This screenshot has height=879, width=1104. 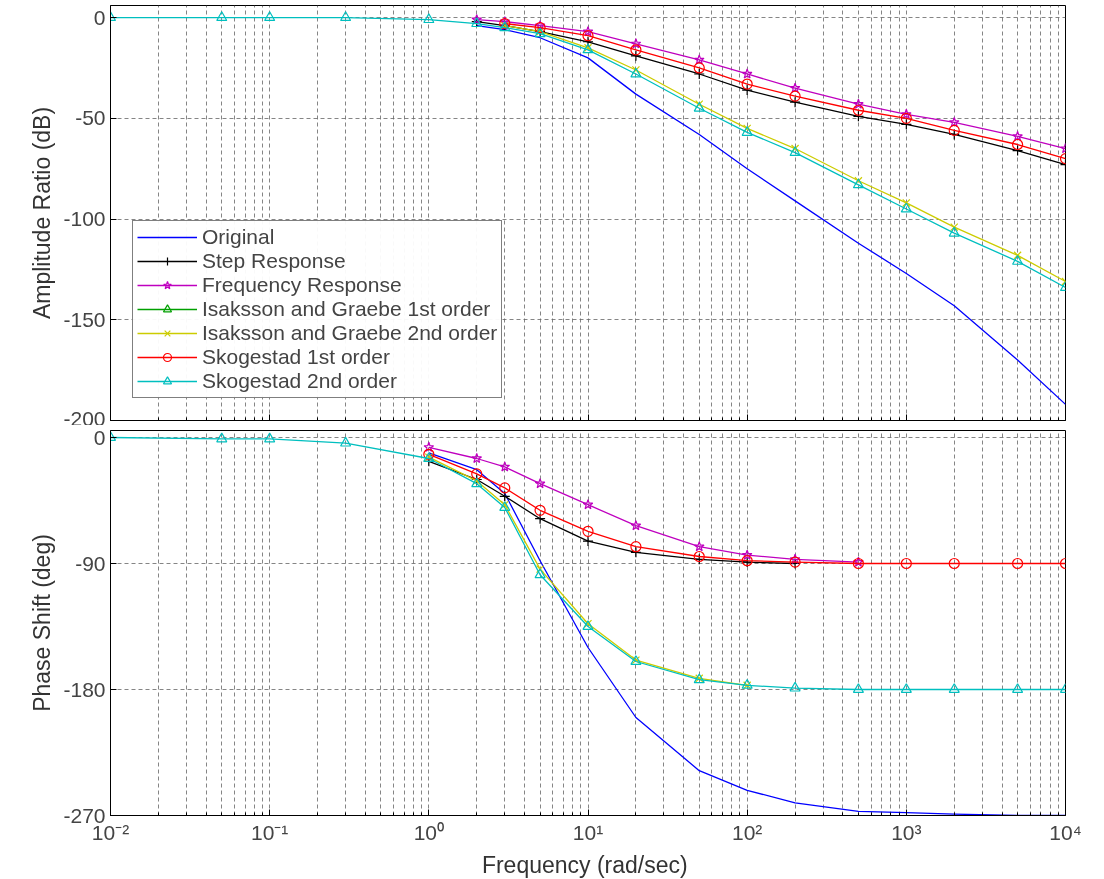 I want to click on legend-label: Step Response, so click(x=274, y=261).